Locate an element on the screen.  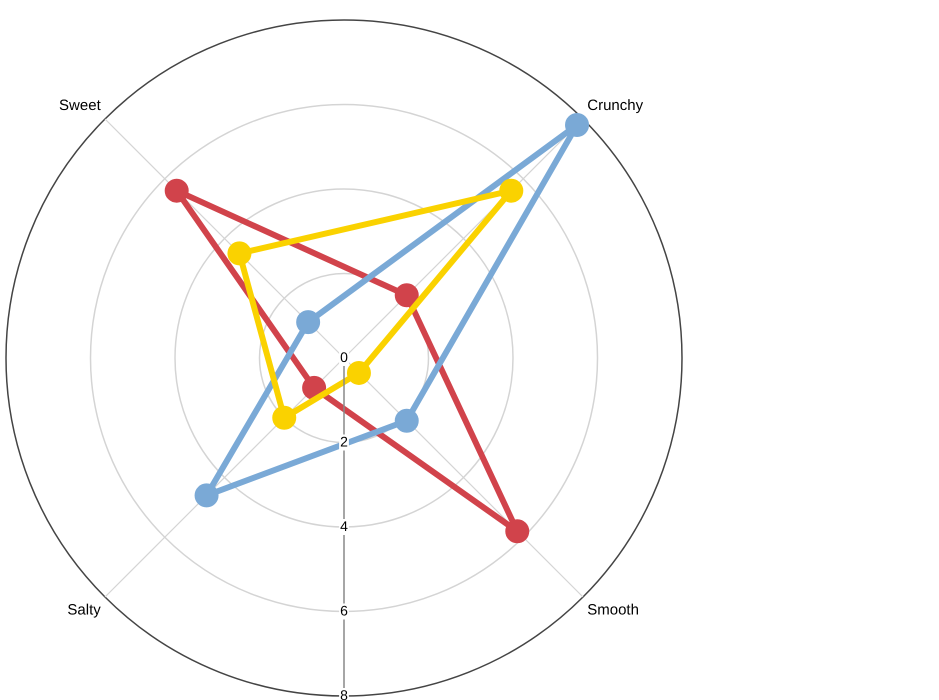
y-tick-label: 0 is located at coordinates (344, 356).